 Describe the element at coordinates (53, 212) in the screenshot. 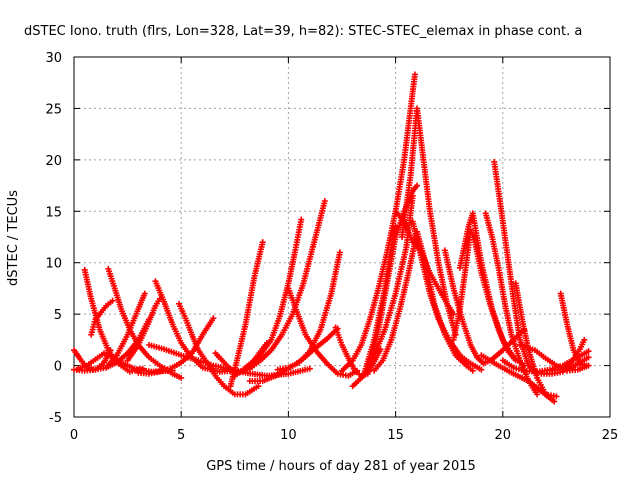

I see `y-tick-label: 15` at that location.